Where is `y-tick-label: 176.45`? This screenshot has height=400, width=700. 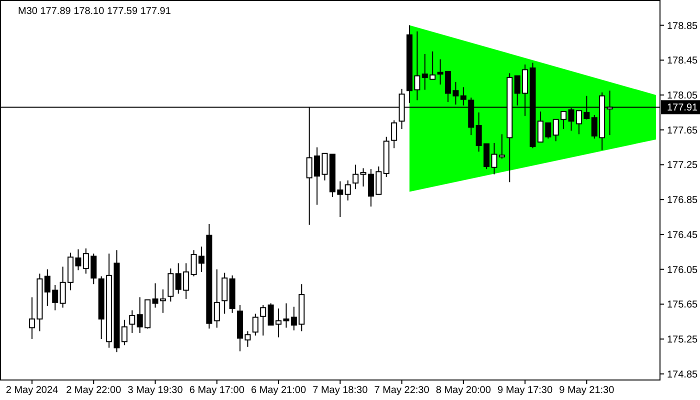
y-tick-label: 176.45 is located at coordinates (682, 235).